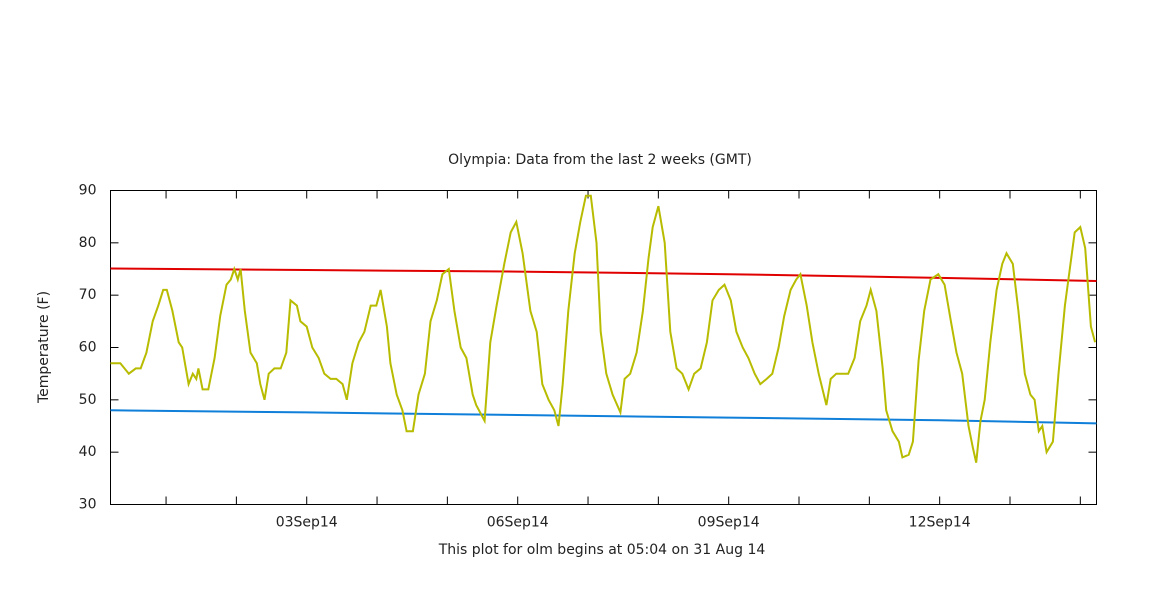 The image size is (1152, 600). What do you see at coordinates (88, 400) in the screenshot?
I see `y-tick-label: 50` at bounding box center [88, 400].